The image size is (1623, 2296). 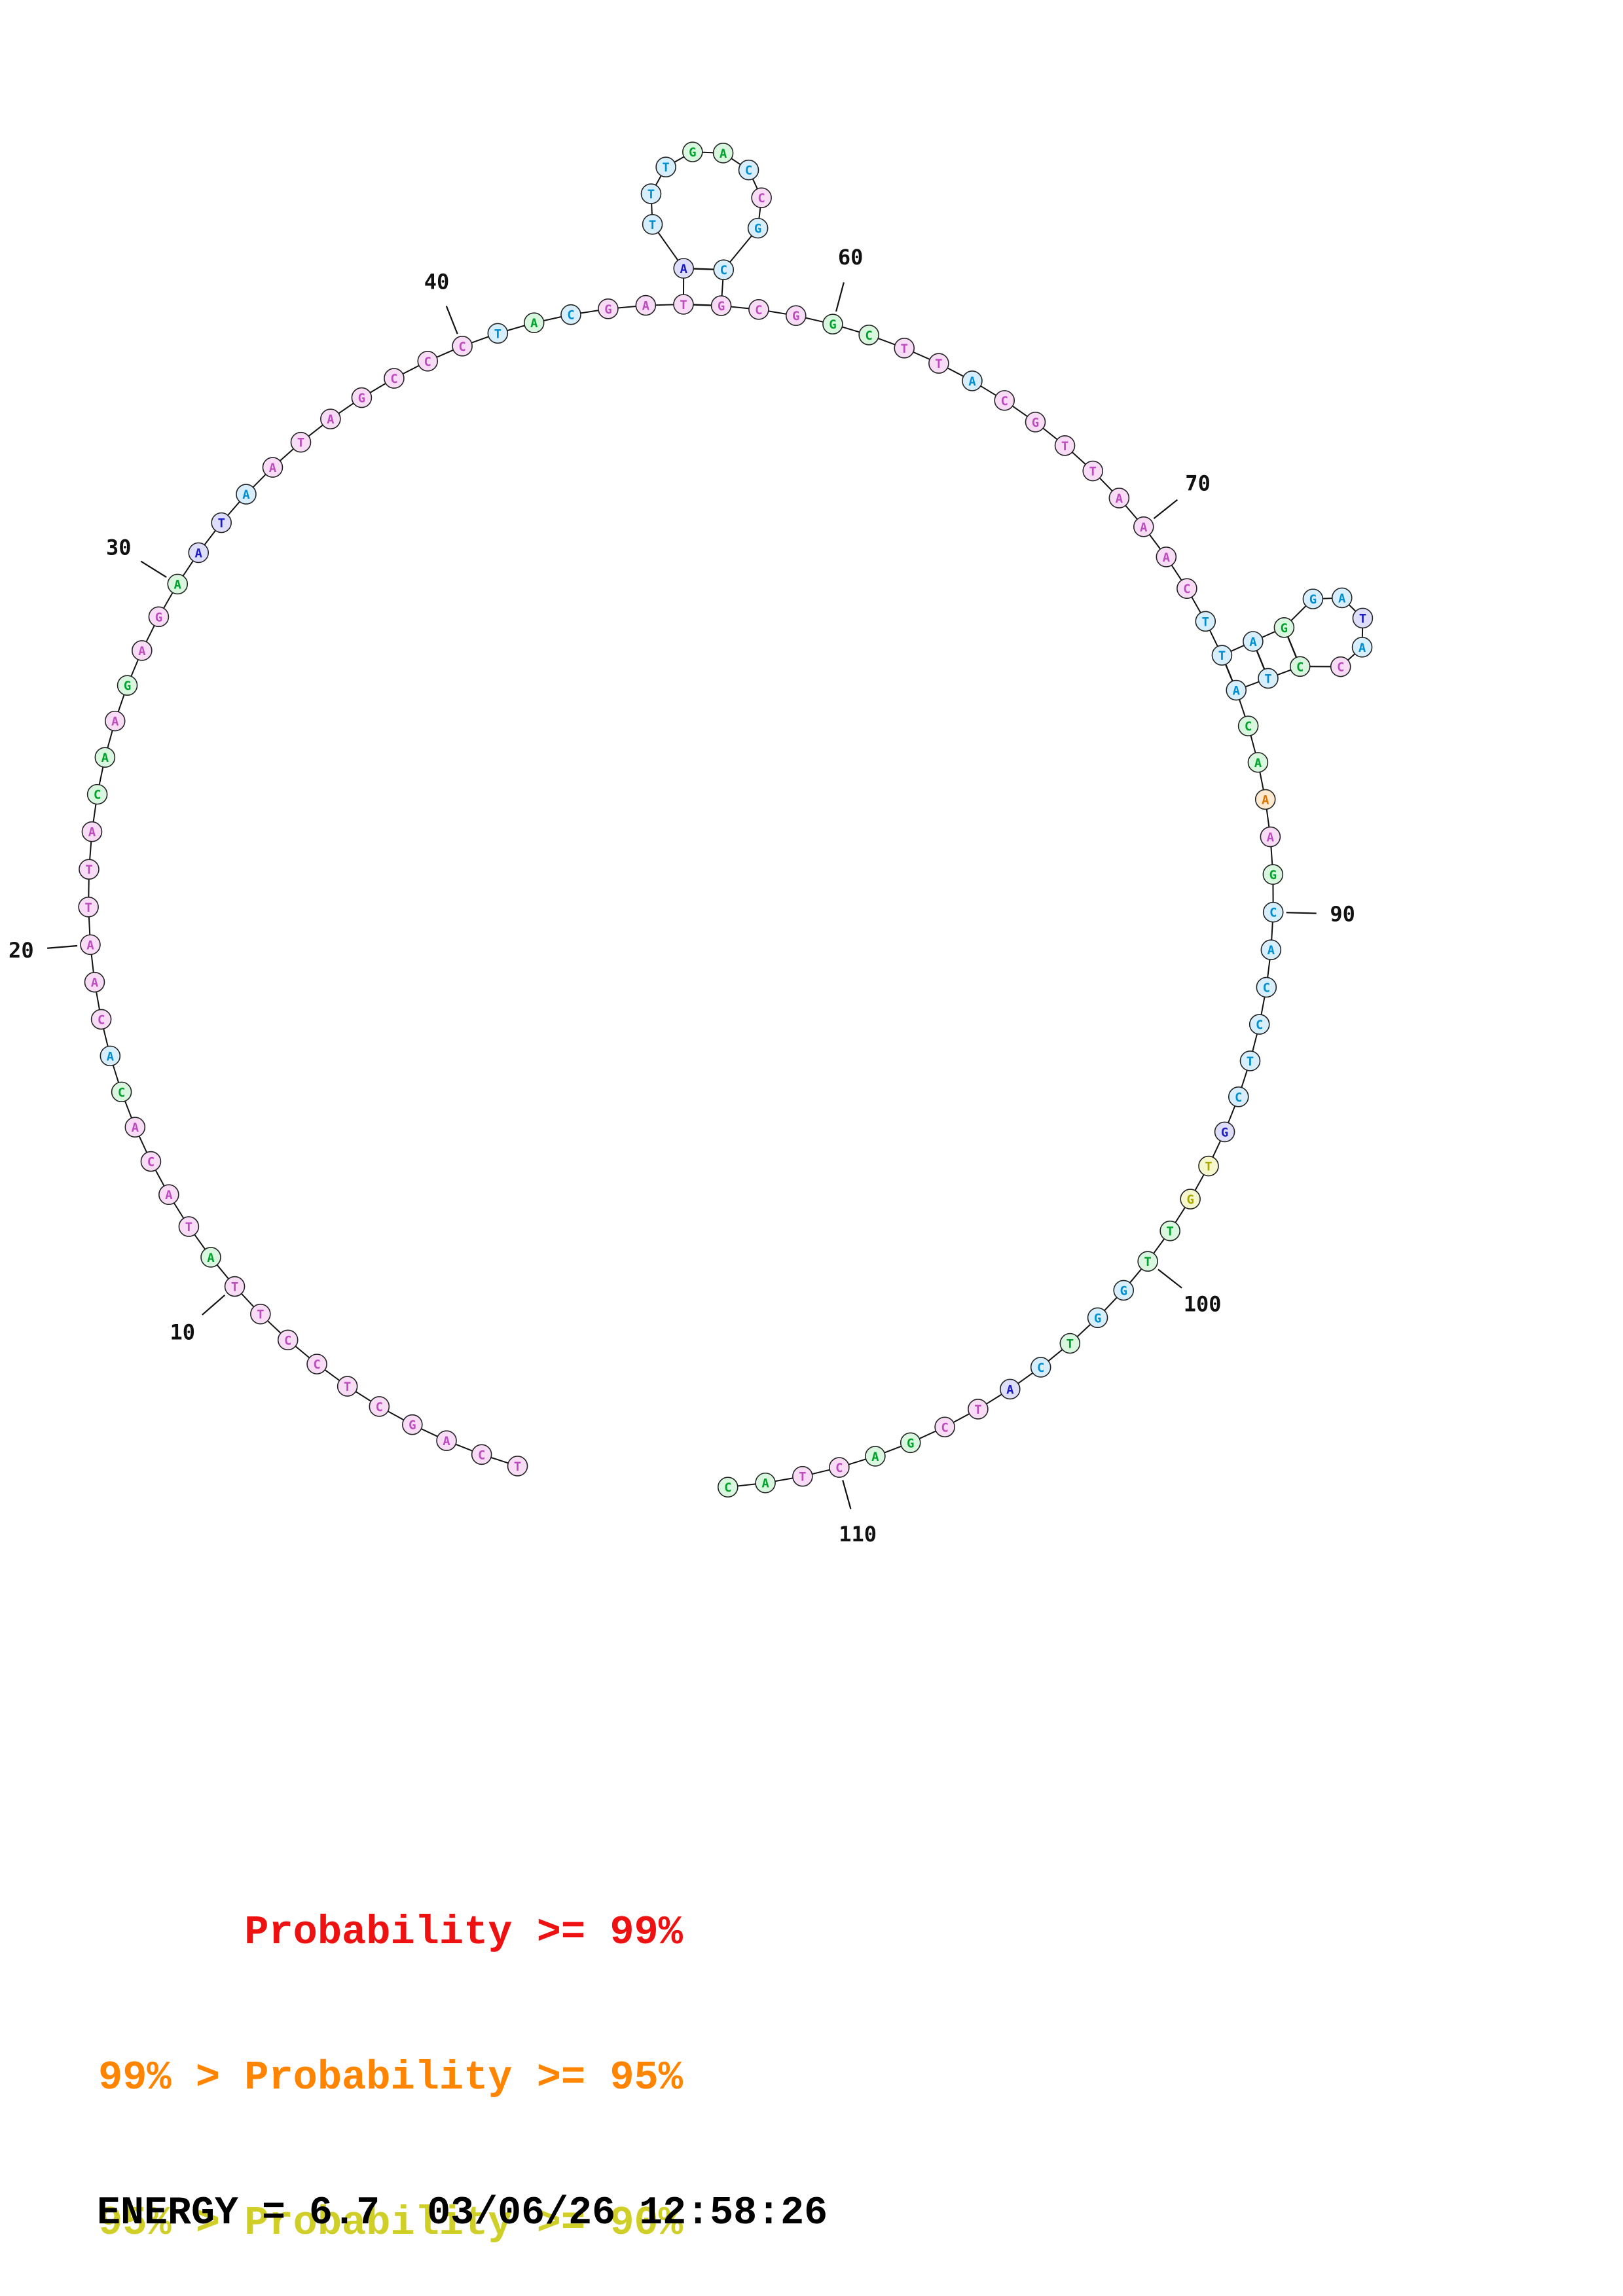 What do you see at coordinates (390, 2077) in the screenshot?
I see `legend-row-p95: 99% > Probability >= 95%` at bounding box center [390, 2077].